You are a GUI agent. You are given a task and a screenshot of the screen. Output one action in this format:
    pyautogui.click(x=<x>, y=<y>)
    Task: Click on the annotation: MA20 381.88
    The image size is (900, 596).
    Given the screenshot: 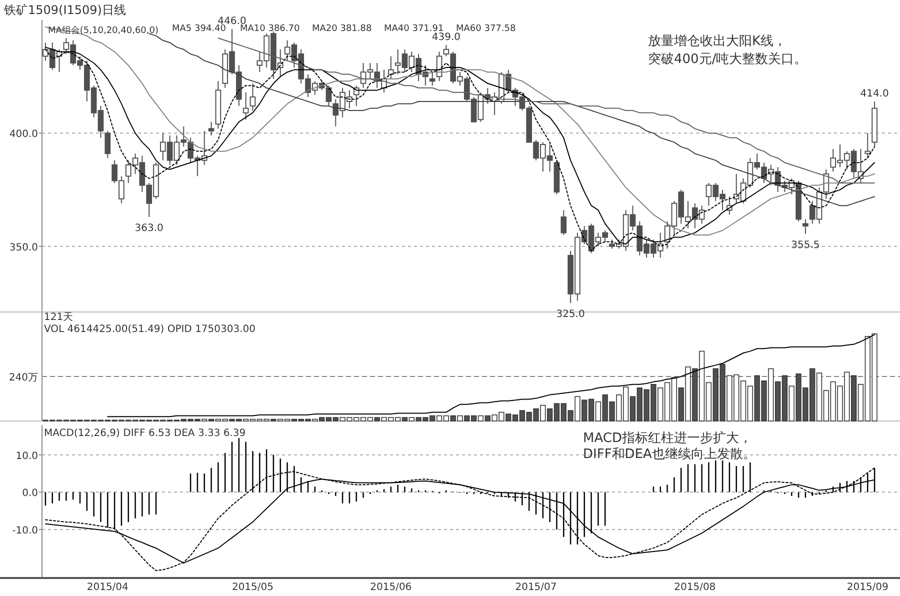 What is the action you would take?
    pyautogui.click(x=342, y=29)
    